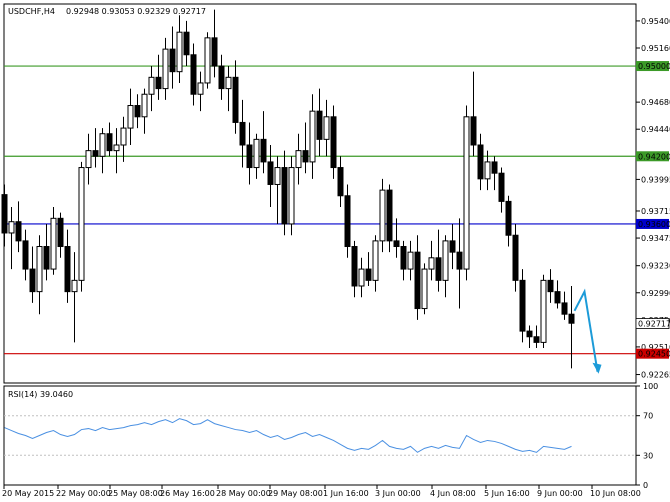 This screenshot has height=502, width=670. What do you see at coordinates (295, 493) in the screenshot?
I see `time-tick-label: 29 May 08:00` at bounding box center [295, 493].